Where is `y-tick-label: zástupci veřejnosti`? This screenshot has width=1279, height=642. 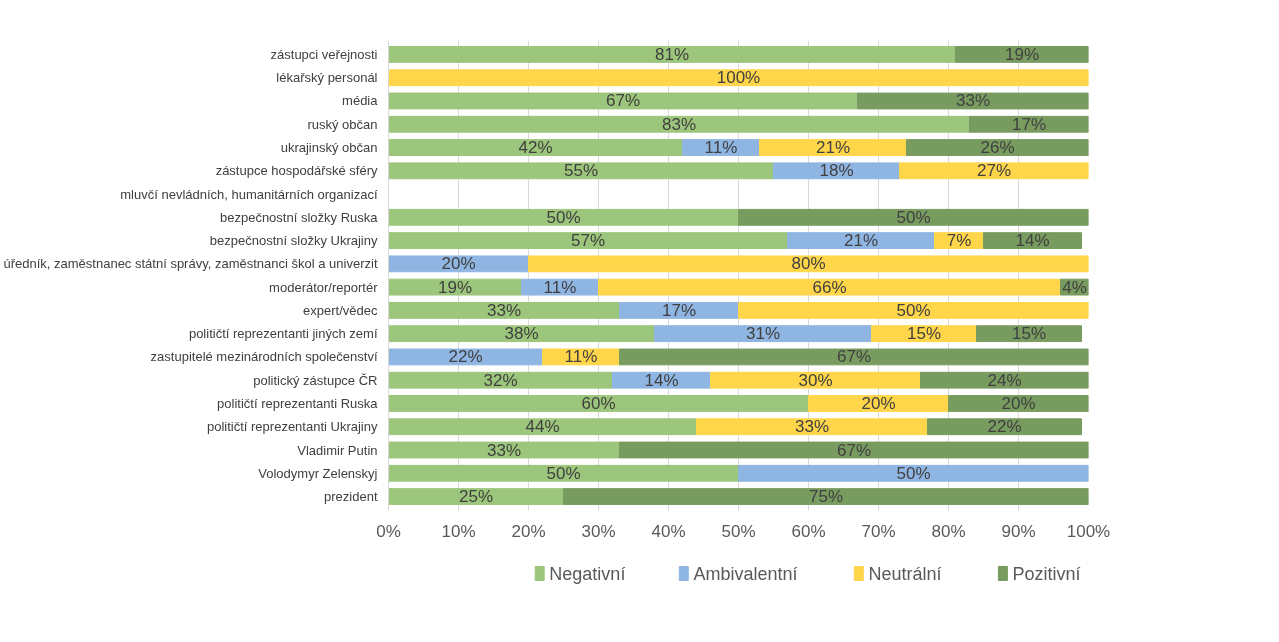
y-tick-label: zástupci veřejnosti is located at coordinates (324, 54).